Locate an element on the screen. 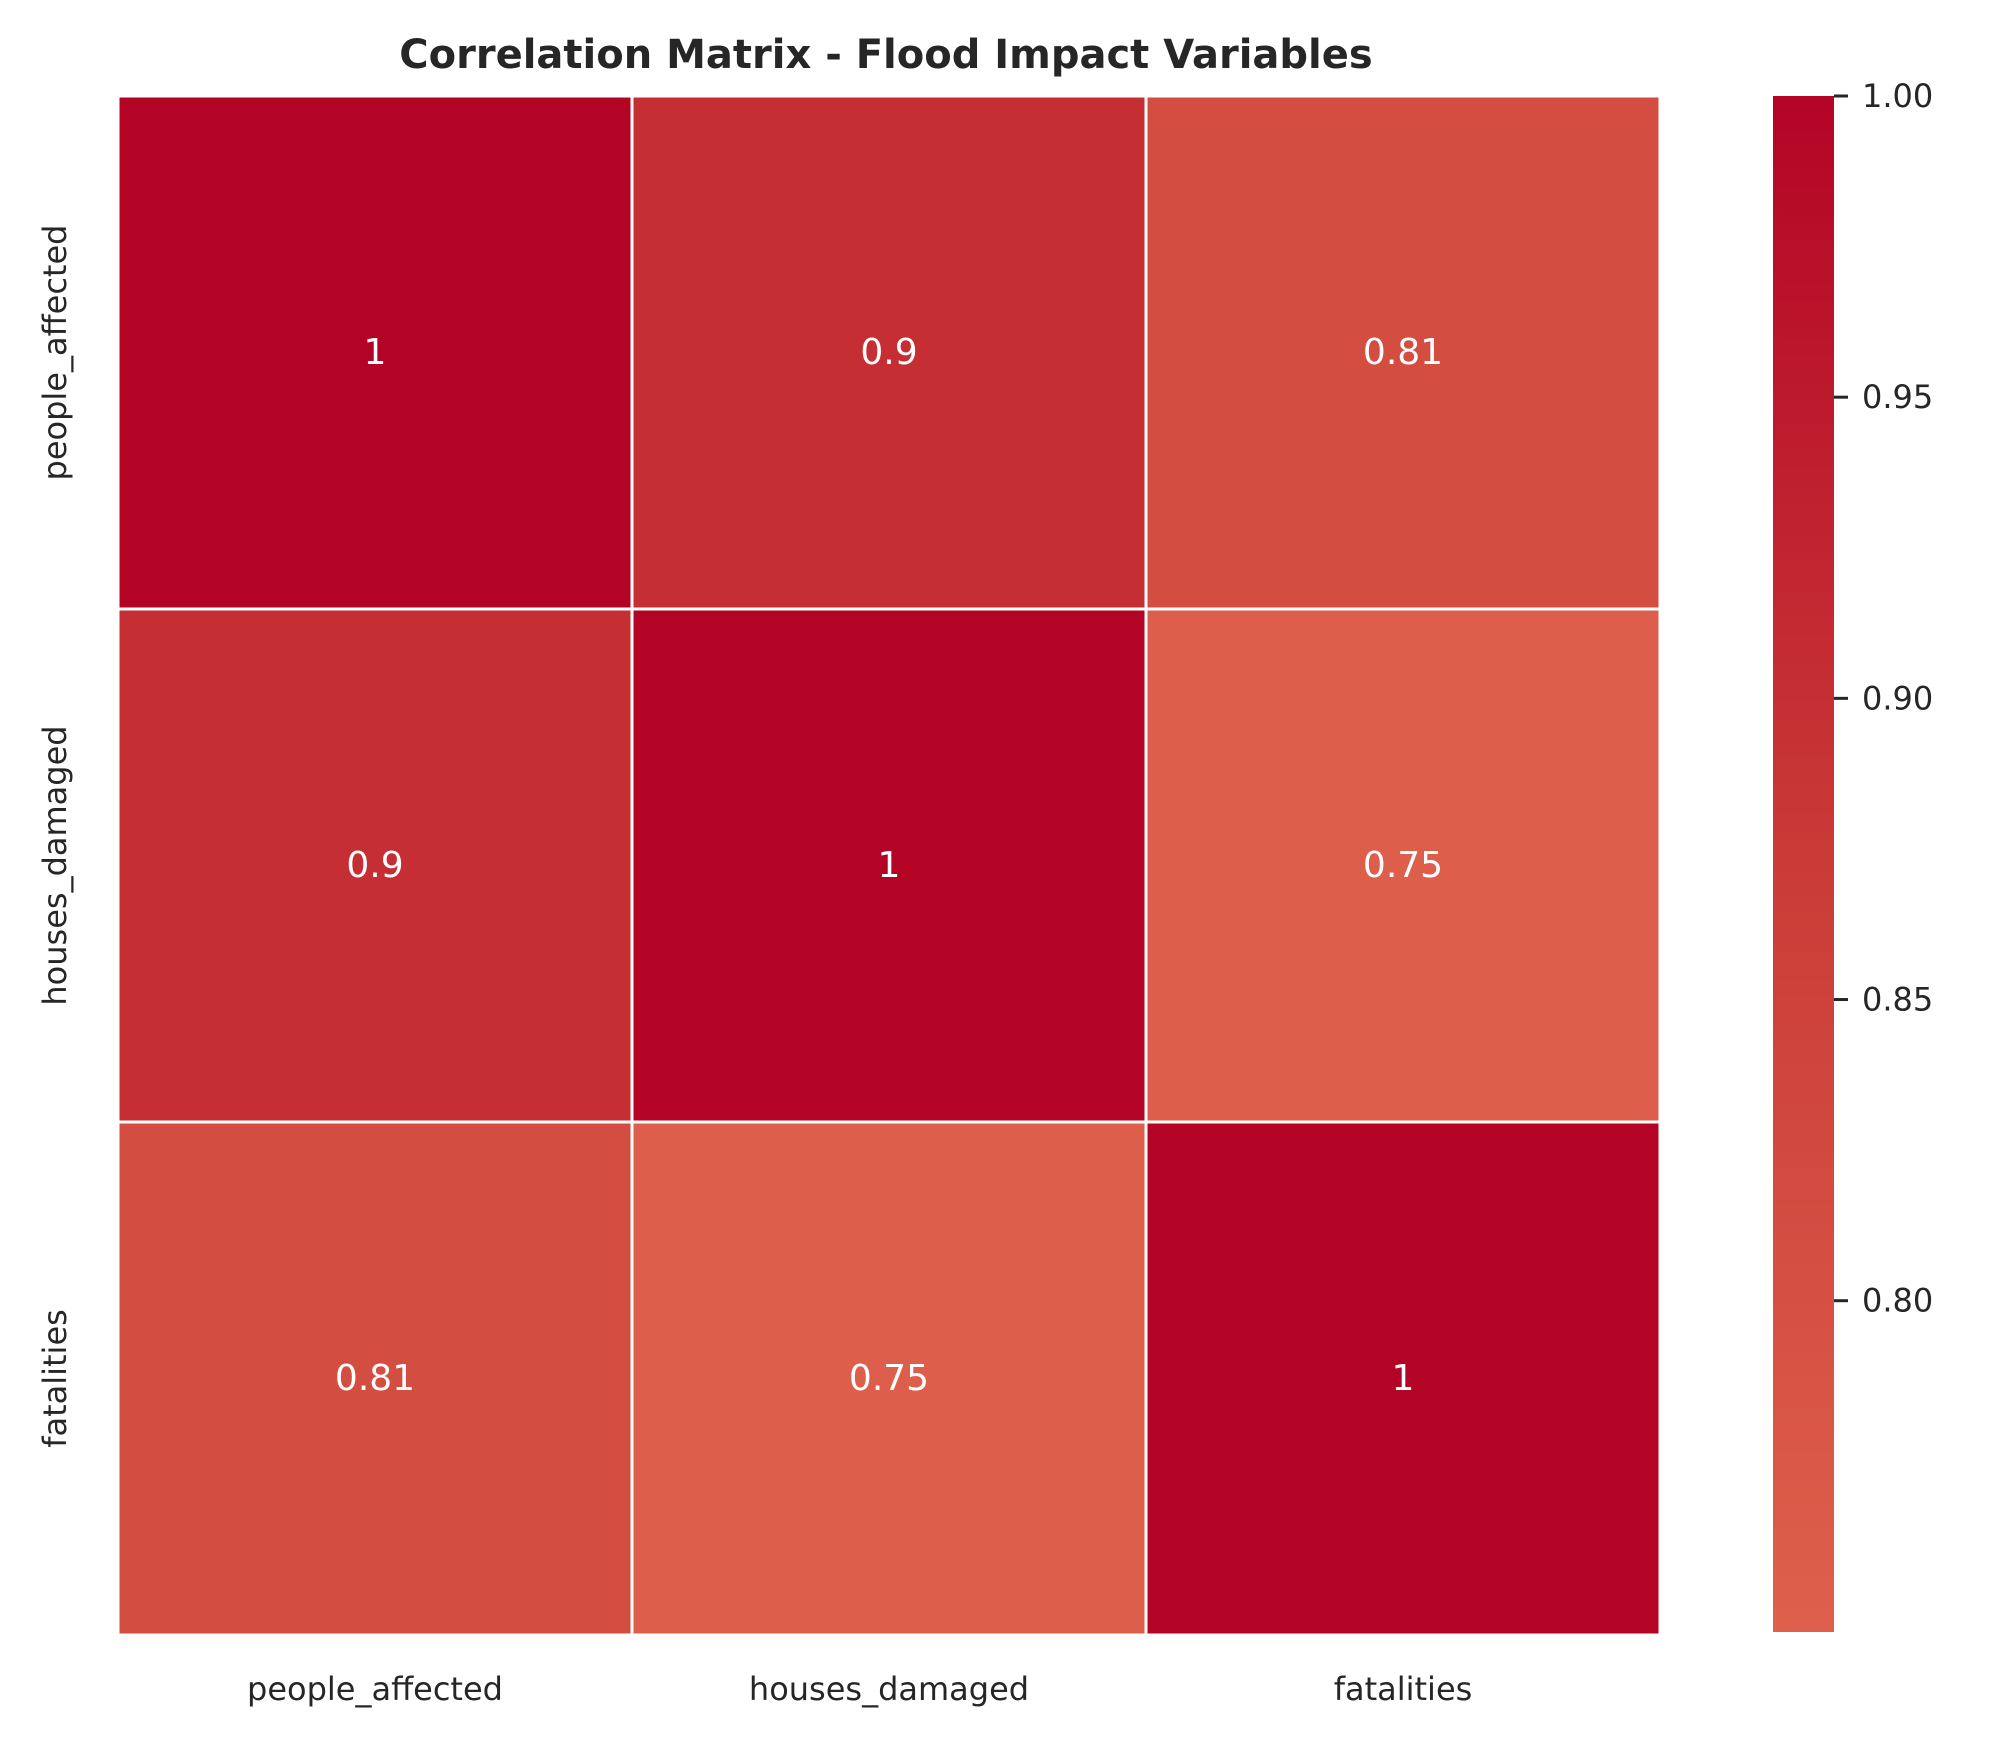 This screenshot has height=1748, width=2015. cell-value-label-0-1: 0.9 is located at coordinates (888, 352).